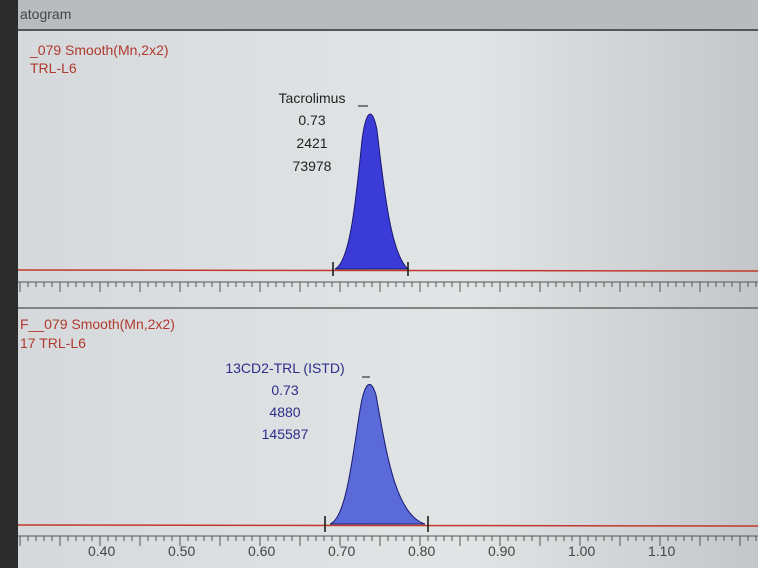 This screenshot has height=568, width=758. Describe the element at coordinates (53, 343) in the screenshot. I see `sample-label: 17 TRL-L6` at that location.